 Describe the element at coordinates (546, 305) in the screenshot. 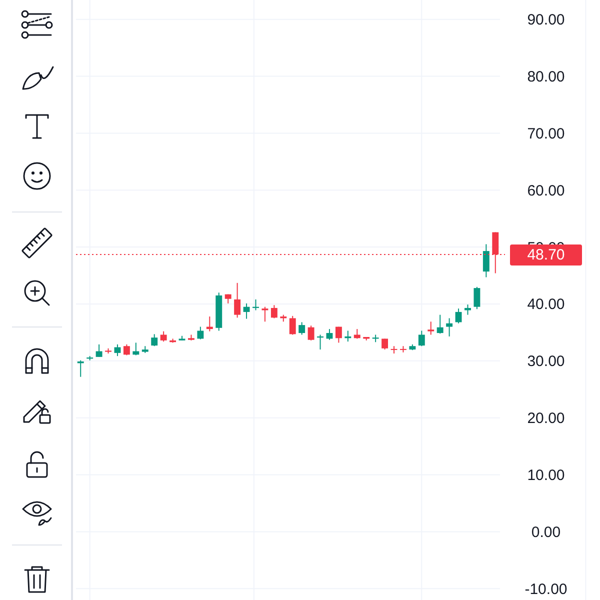

I see `y-tick-label: 40.00` at that location.